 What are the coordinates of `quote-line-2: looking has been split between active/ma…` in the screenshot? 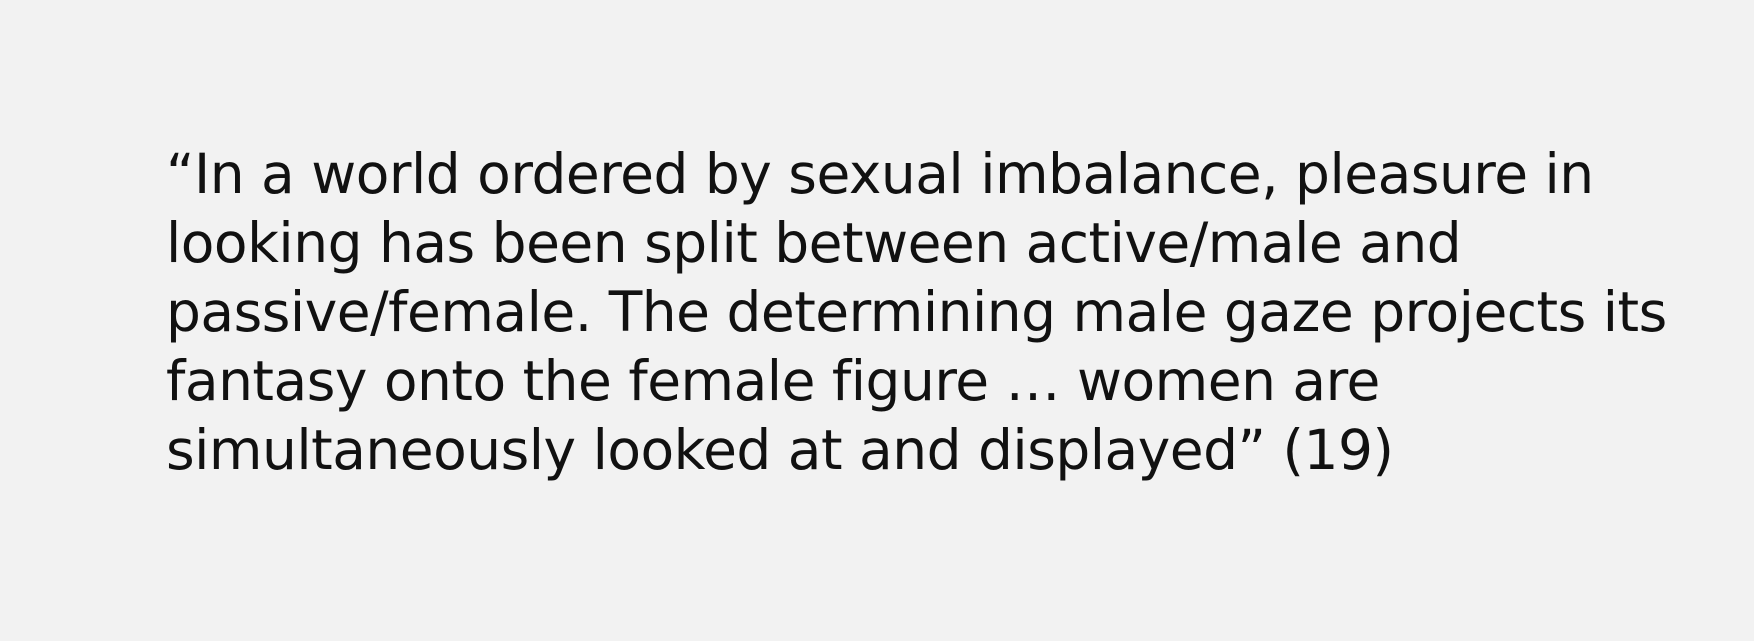 It's located at (814, 243).